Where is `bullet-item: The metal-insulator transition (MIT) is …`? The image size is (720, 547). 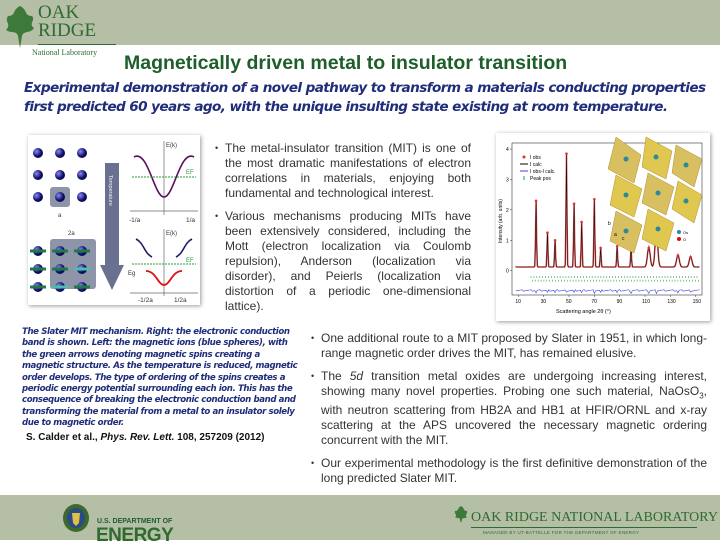
bullet-item: The metal-insulator transition (MIT) is … is located at coordinates (343, 171).